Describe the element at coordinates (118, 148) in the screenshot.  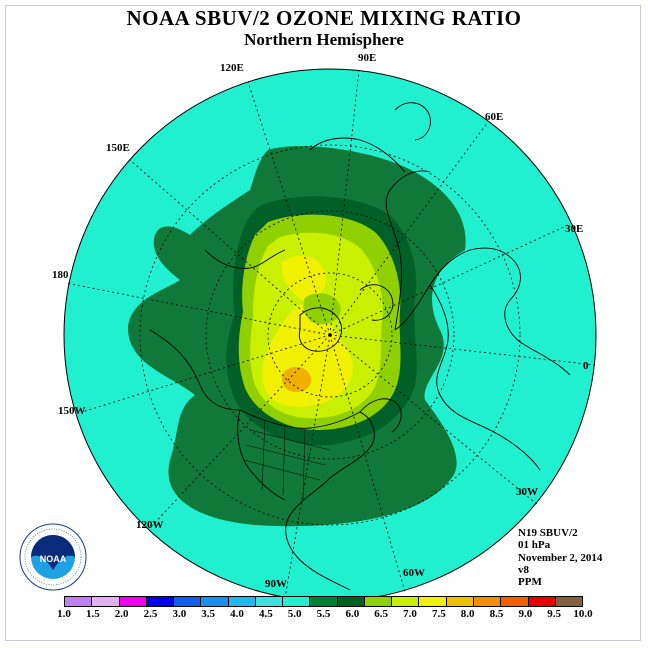
I see `lon-label-150e: 150E` at that location.